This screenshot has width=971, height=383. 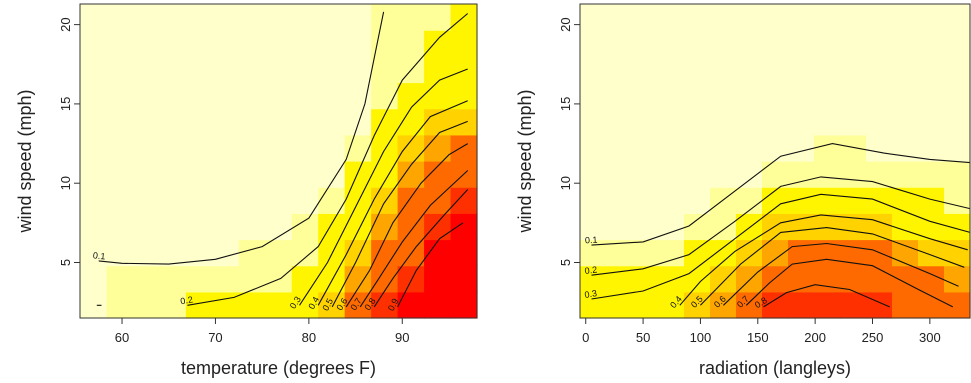 What do you see at coordinates (402, 337) in the screenshot?
I see `x-tick-label: 90` at bounding box center [402, 337].